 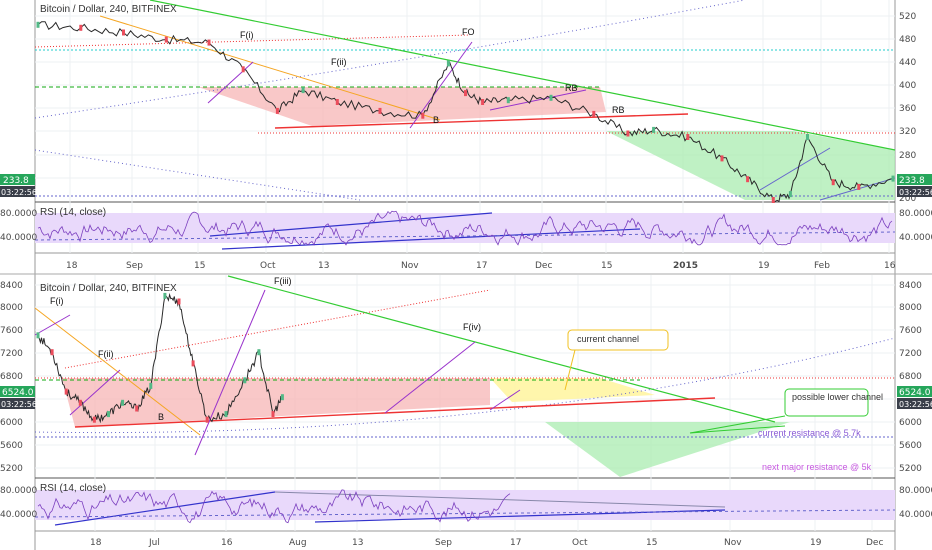 What do you see at coordinates (816, 543) in the screenshot?
I see `bottom-xtick: 19` at bounding box center [816, 543].